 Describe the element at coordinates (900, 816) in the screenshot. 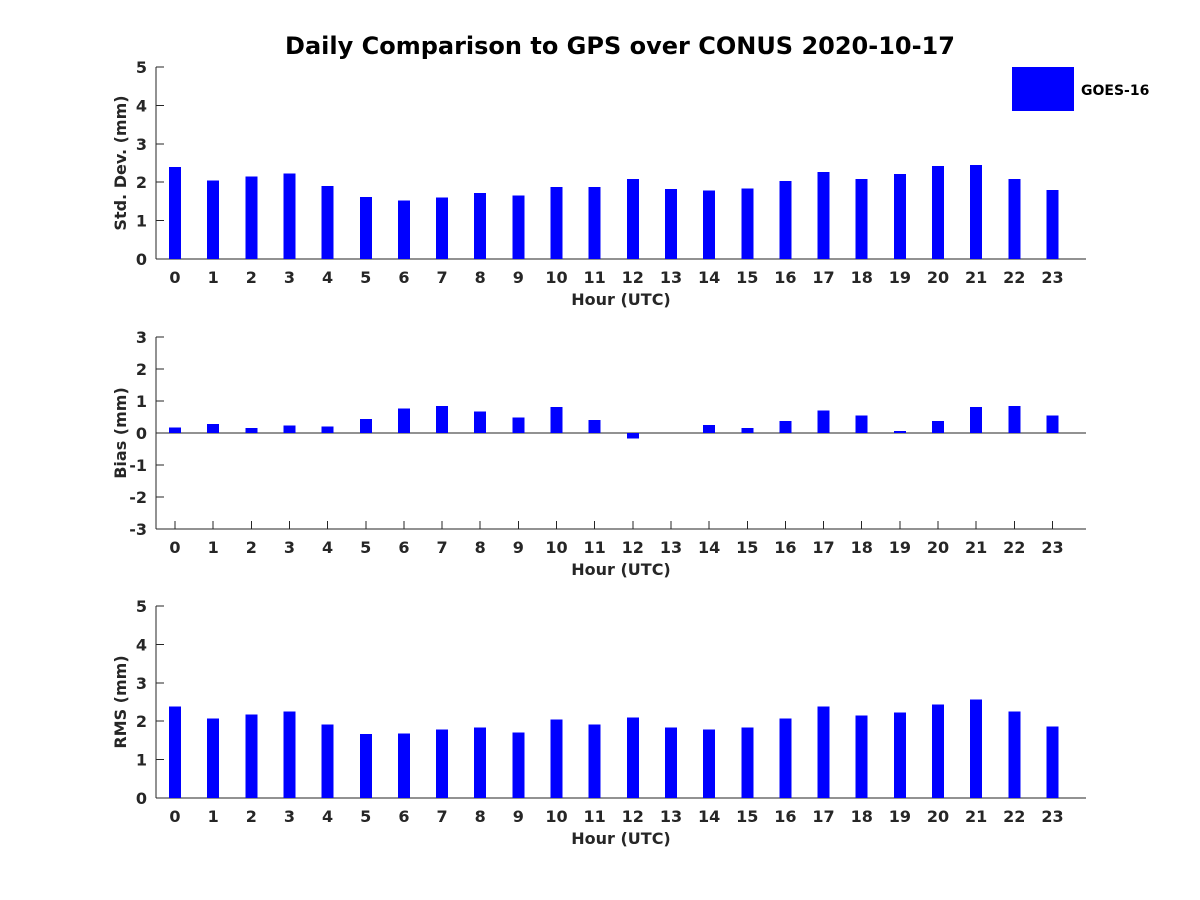

I see `rms-x-tick-label: 19` at that location.